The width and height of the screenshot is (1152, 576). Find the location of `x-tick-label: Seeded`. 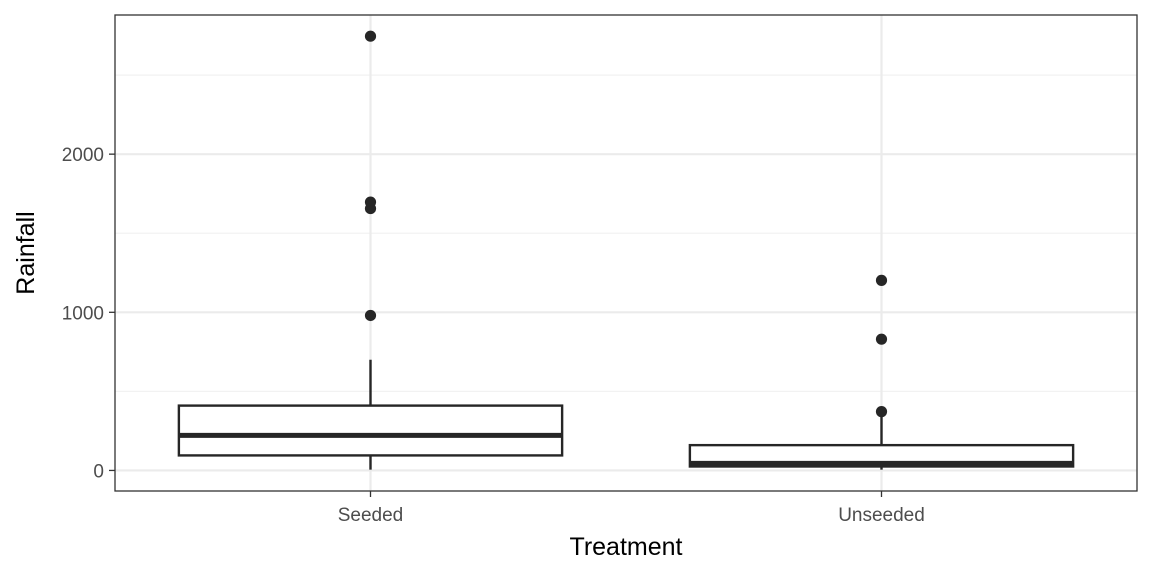

x-tick-label: Seeded is located at coordinates (371, 515).